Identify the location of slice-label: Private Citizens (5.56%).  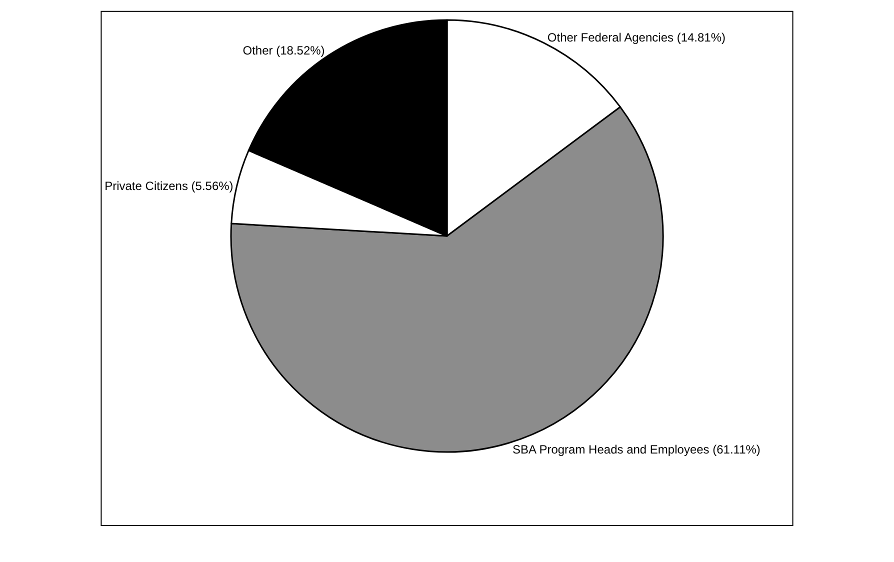
(169, 185).